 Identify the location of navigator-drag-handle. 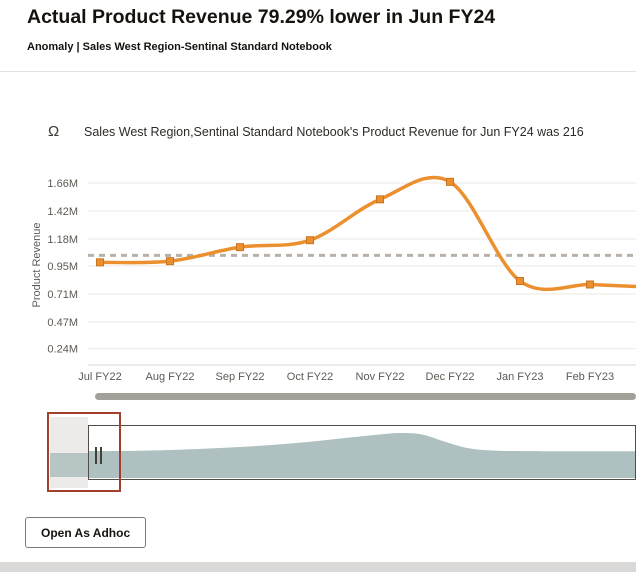
(99, 455).